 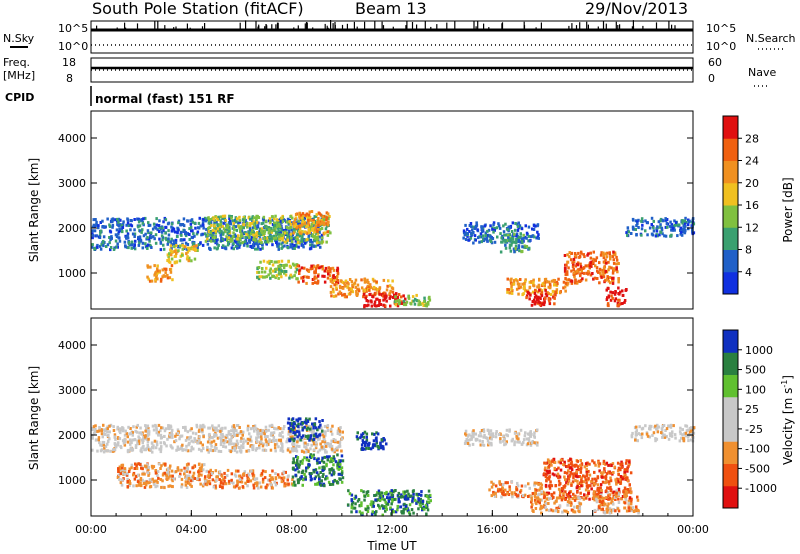 I want to click on power-echo-region, so click(x=412, y=300).